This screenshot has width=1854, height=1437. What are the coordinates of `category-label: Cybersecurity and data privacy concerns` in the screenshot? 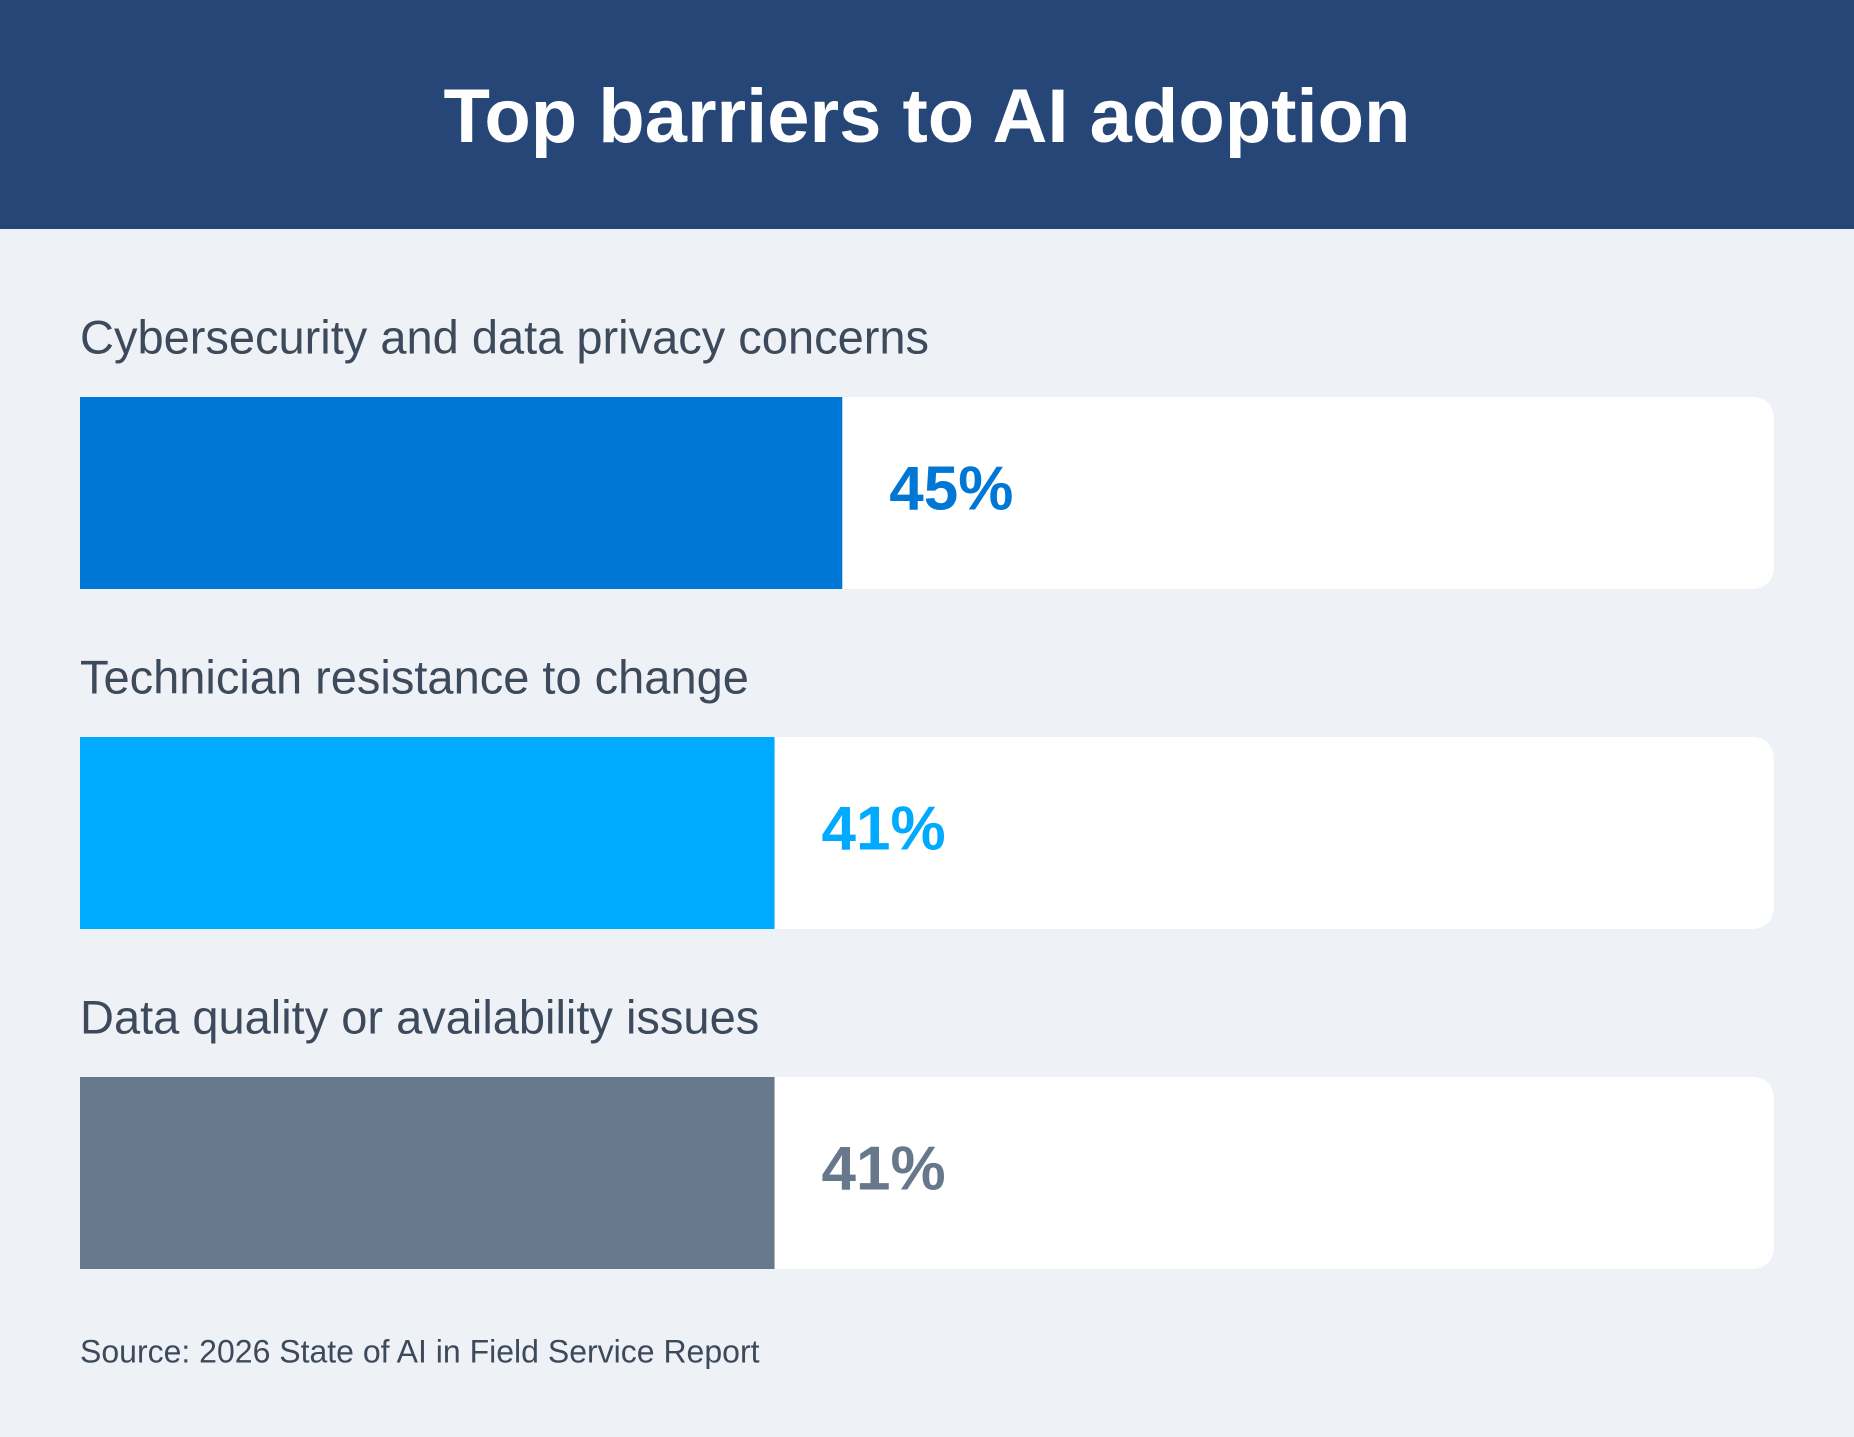 It's located at (504, 336).